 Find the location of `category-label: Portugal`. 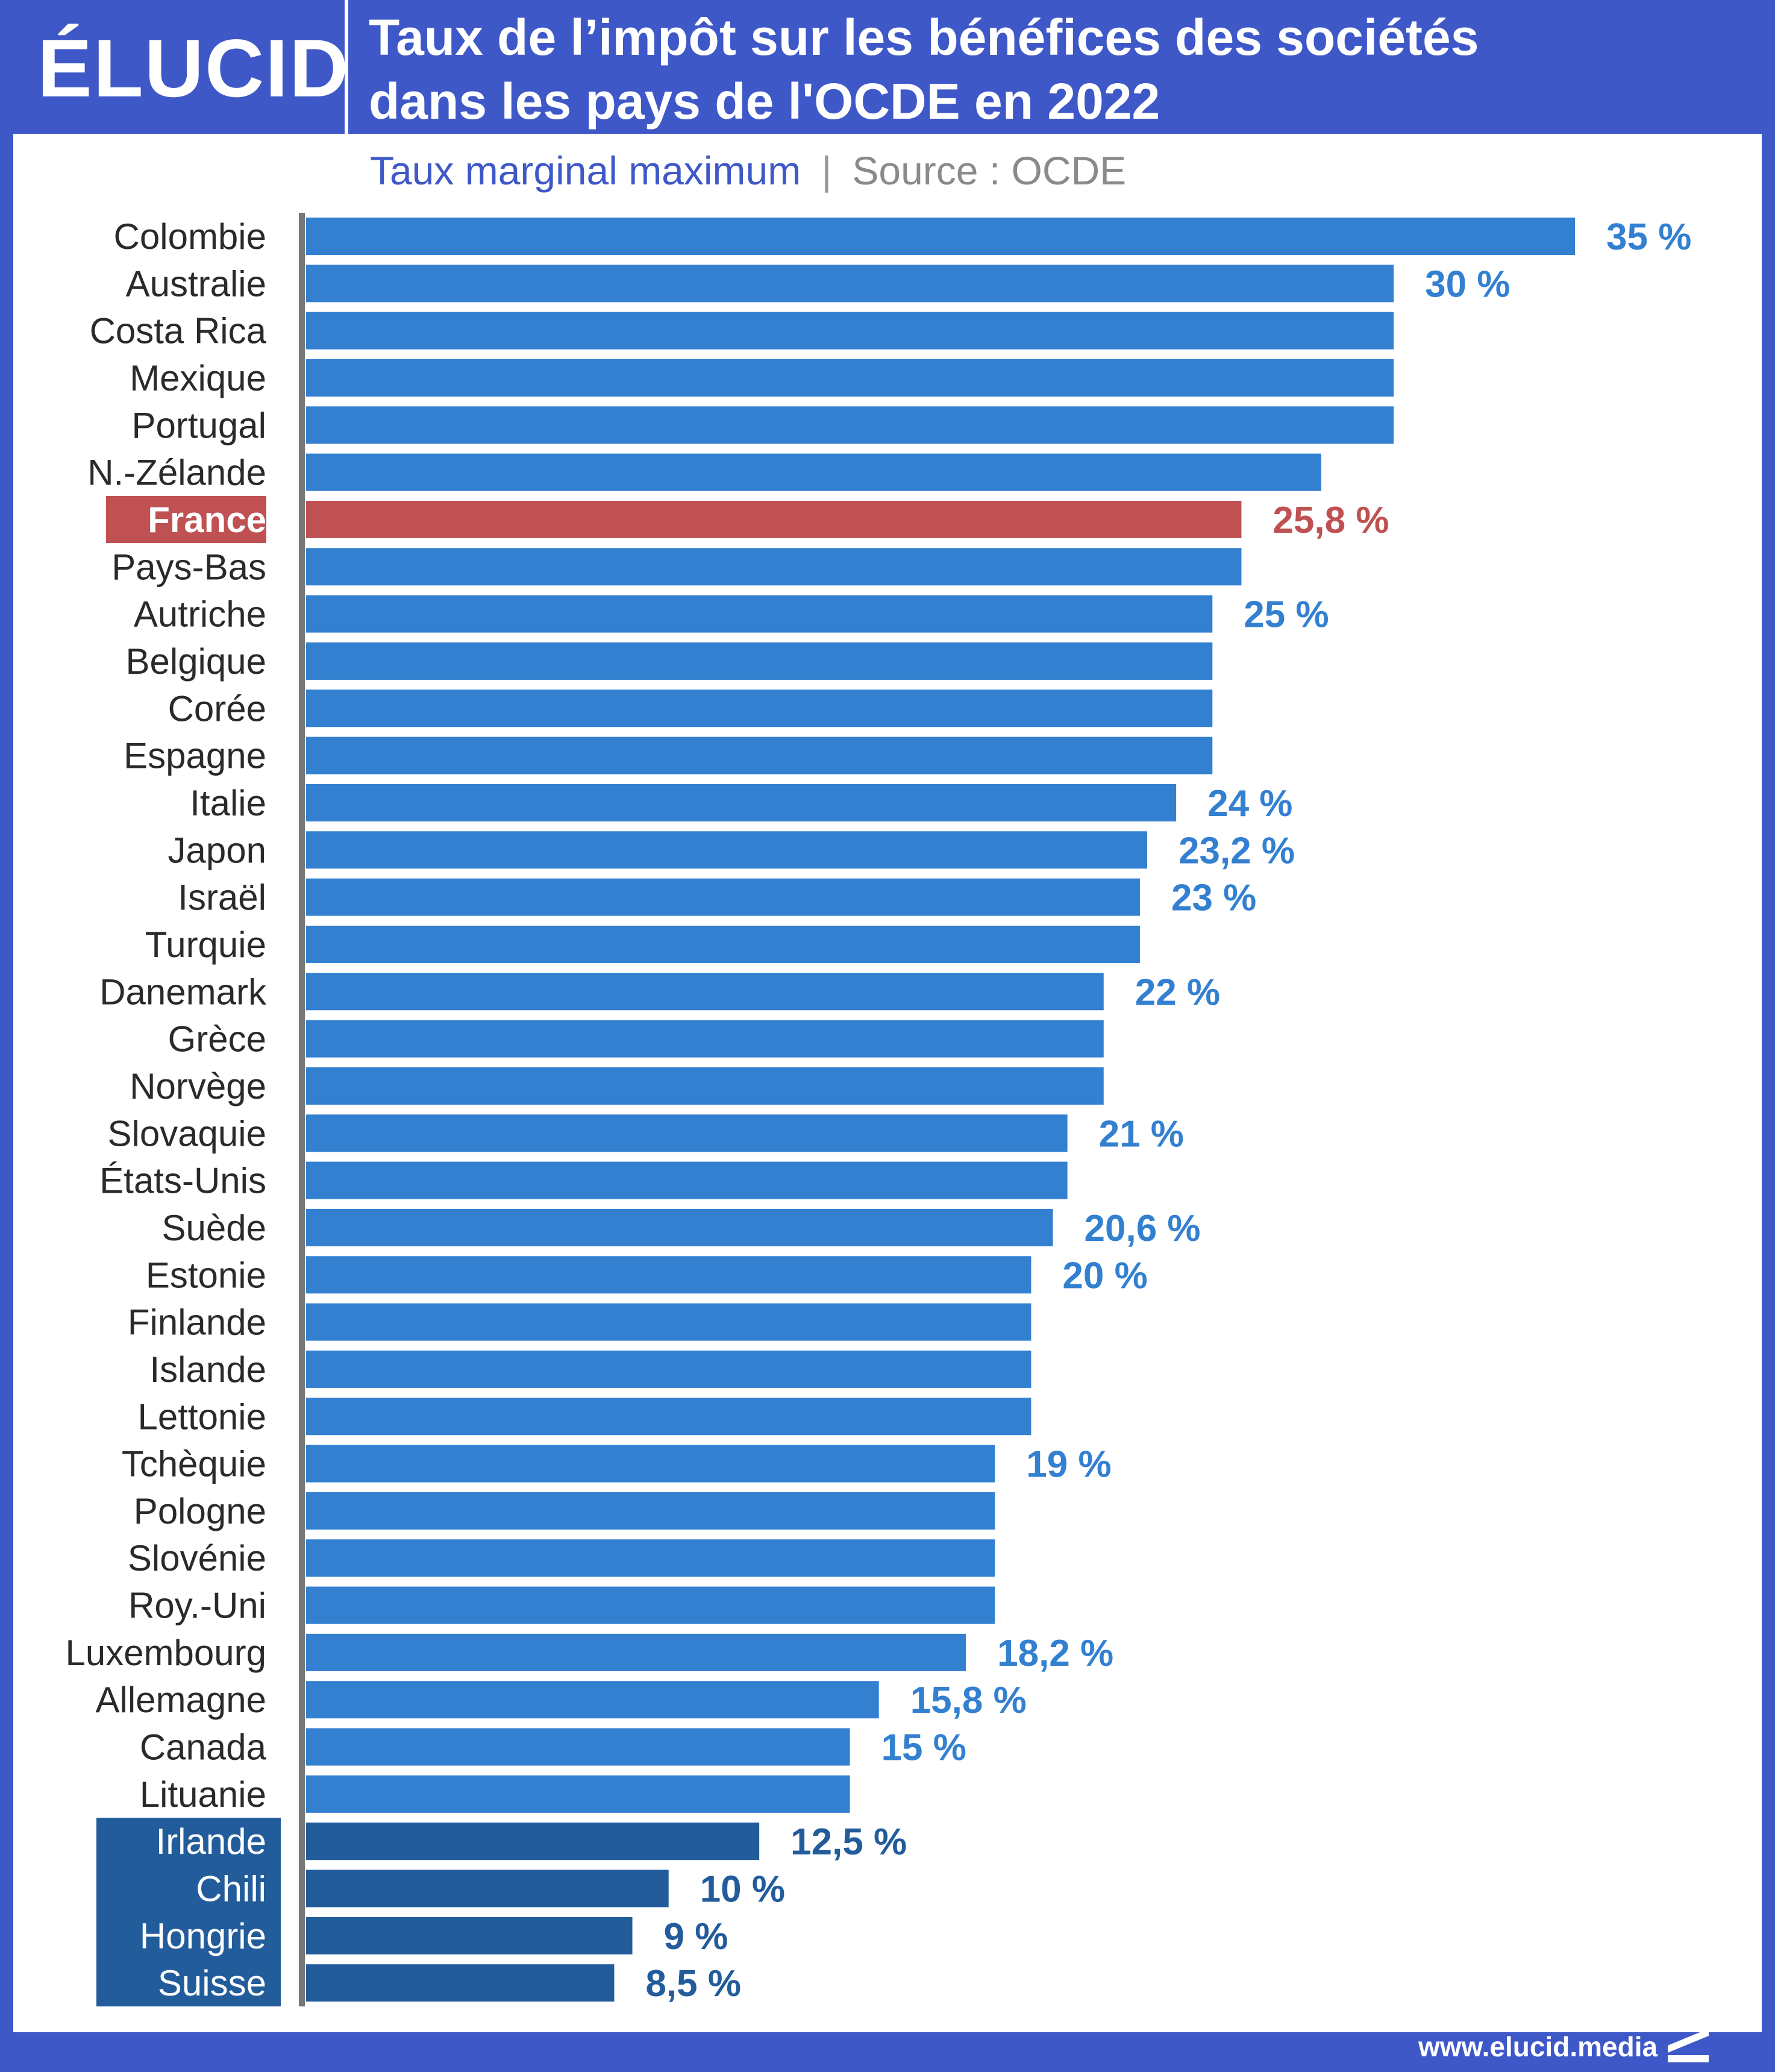

category-label: Portugal is located at coordinates (199, 425).